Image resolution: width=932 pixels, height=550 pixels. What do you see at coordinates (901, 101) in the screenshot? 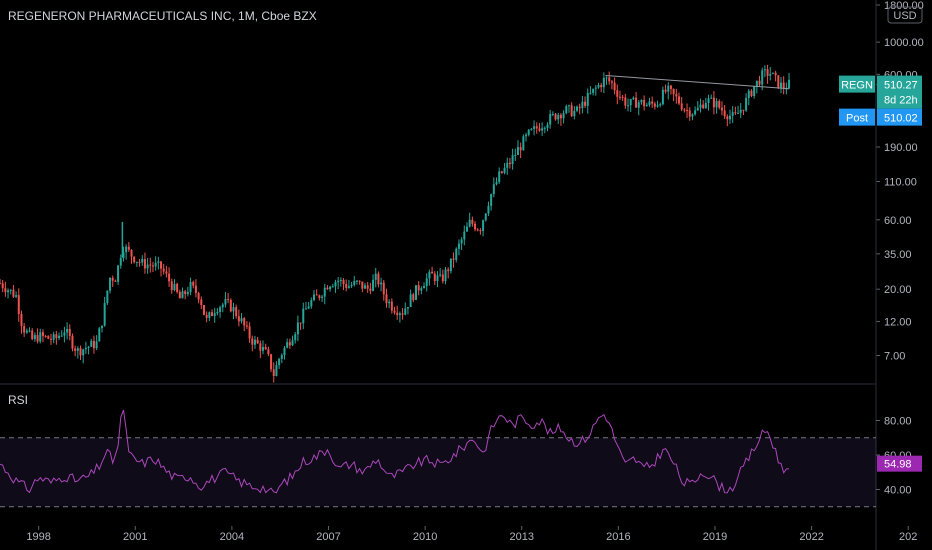
I see `bar-countdown: 8d 22h` at bounding box center [901, 101].